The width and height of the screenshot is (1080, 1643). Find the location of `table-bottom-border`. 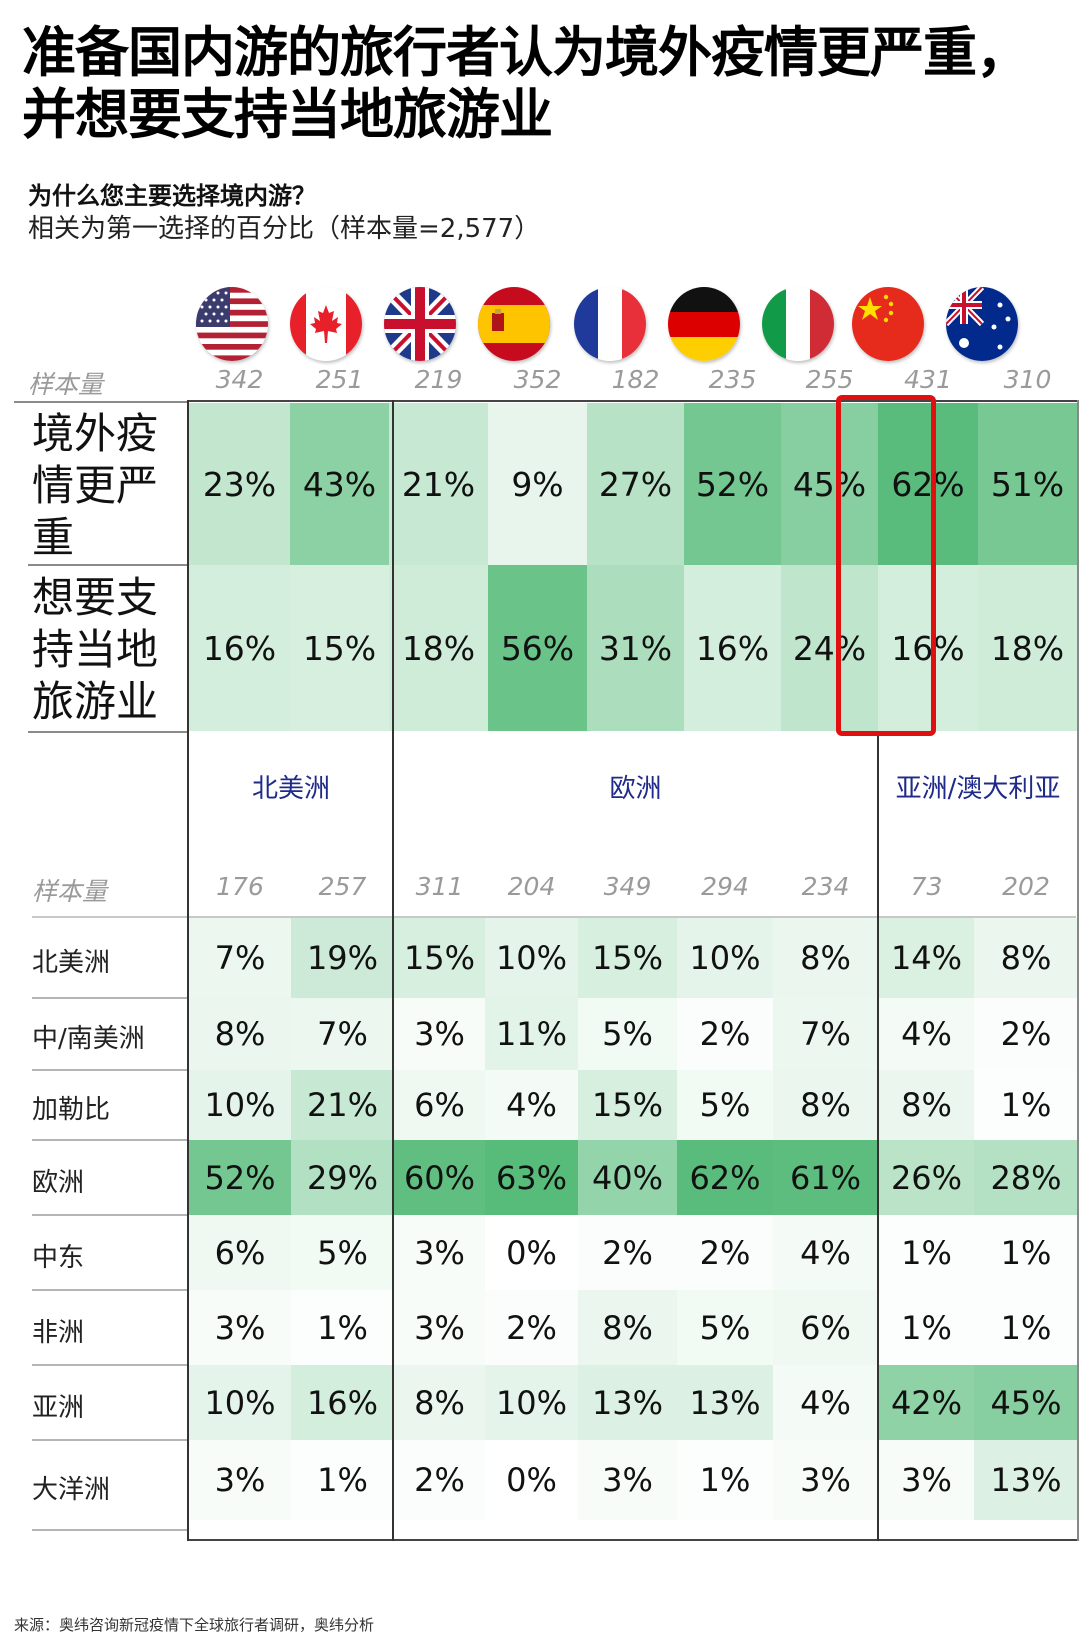

table-bottom-border is located at coordinates (633, 1540).